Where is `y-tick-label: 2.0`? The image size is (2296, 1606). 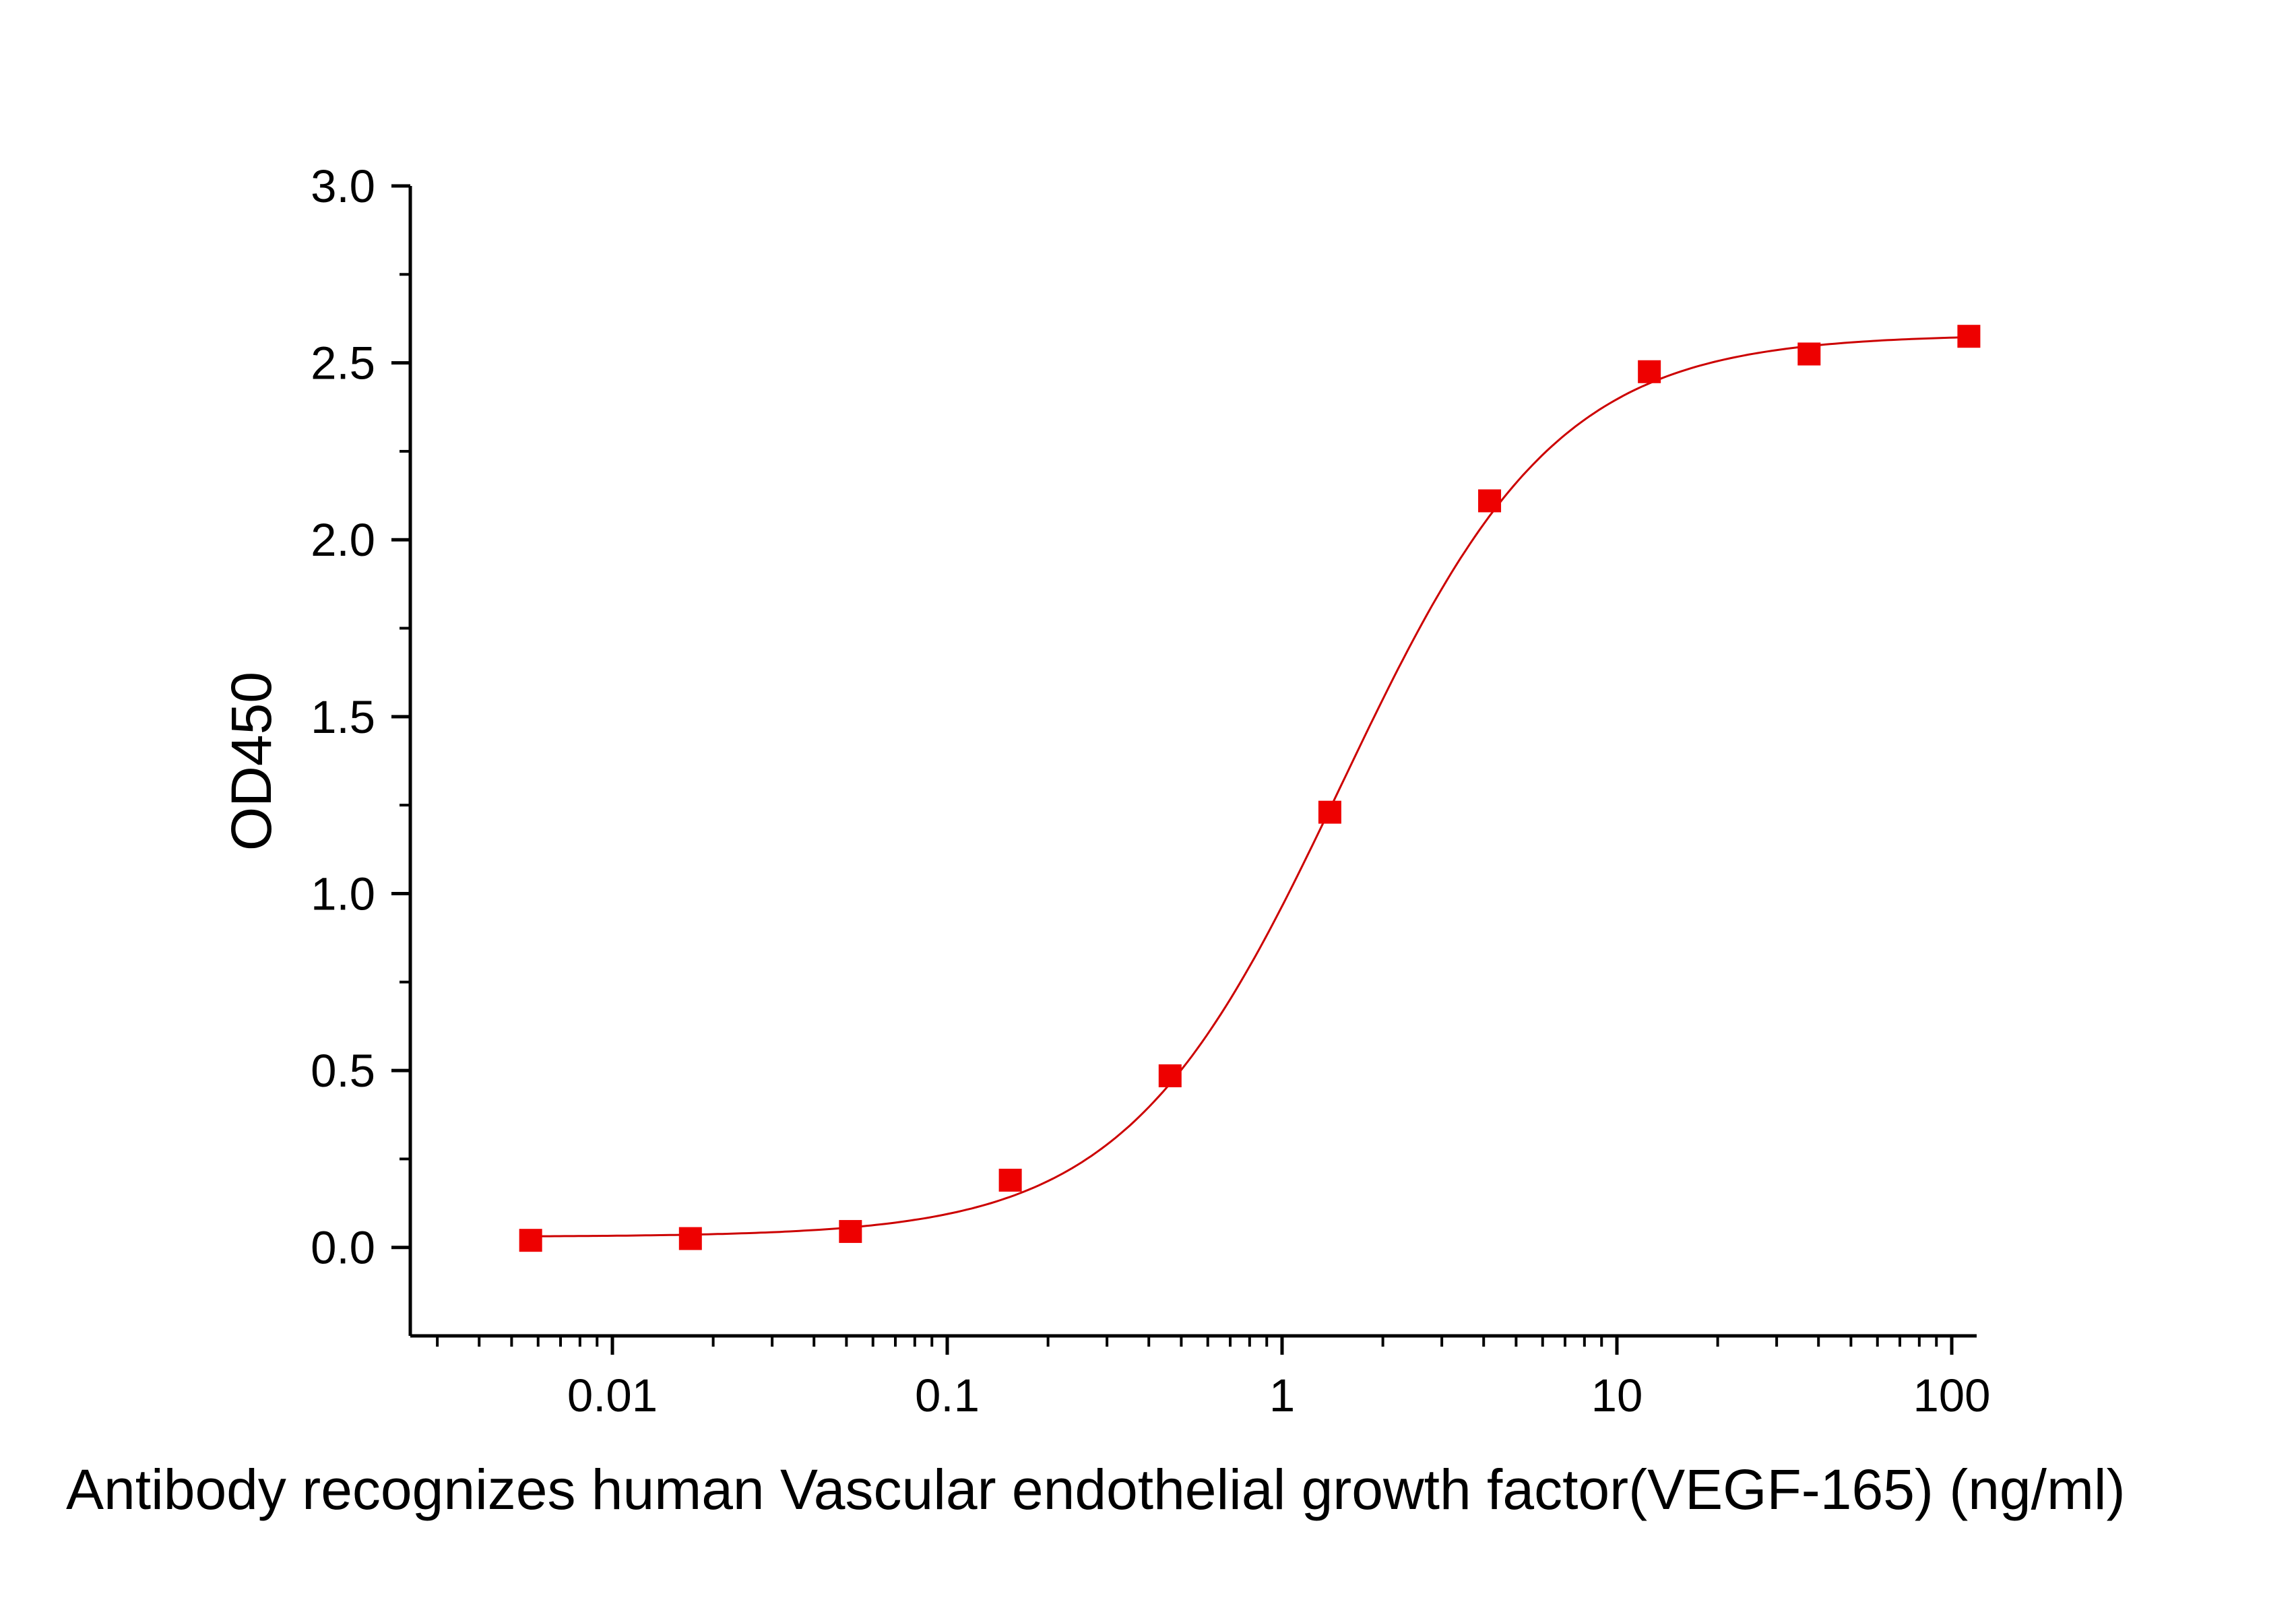
y-tick-label: 2.0 is located at coordinates (343, 540).